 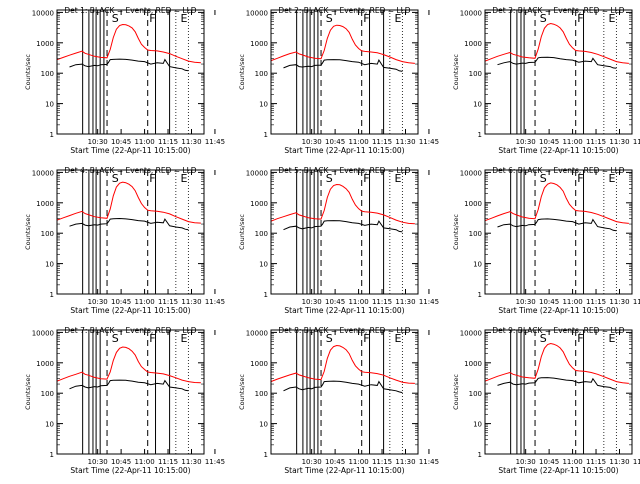 I want to click on panel-title: Det 6: BLACK = Events, RED = LLD, so click(x=558, y=170).